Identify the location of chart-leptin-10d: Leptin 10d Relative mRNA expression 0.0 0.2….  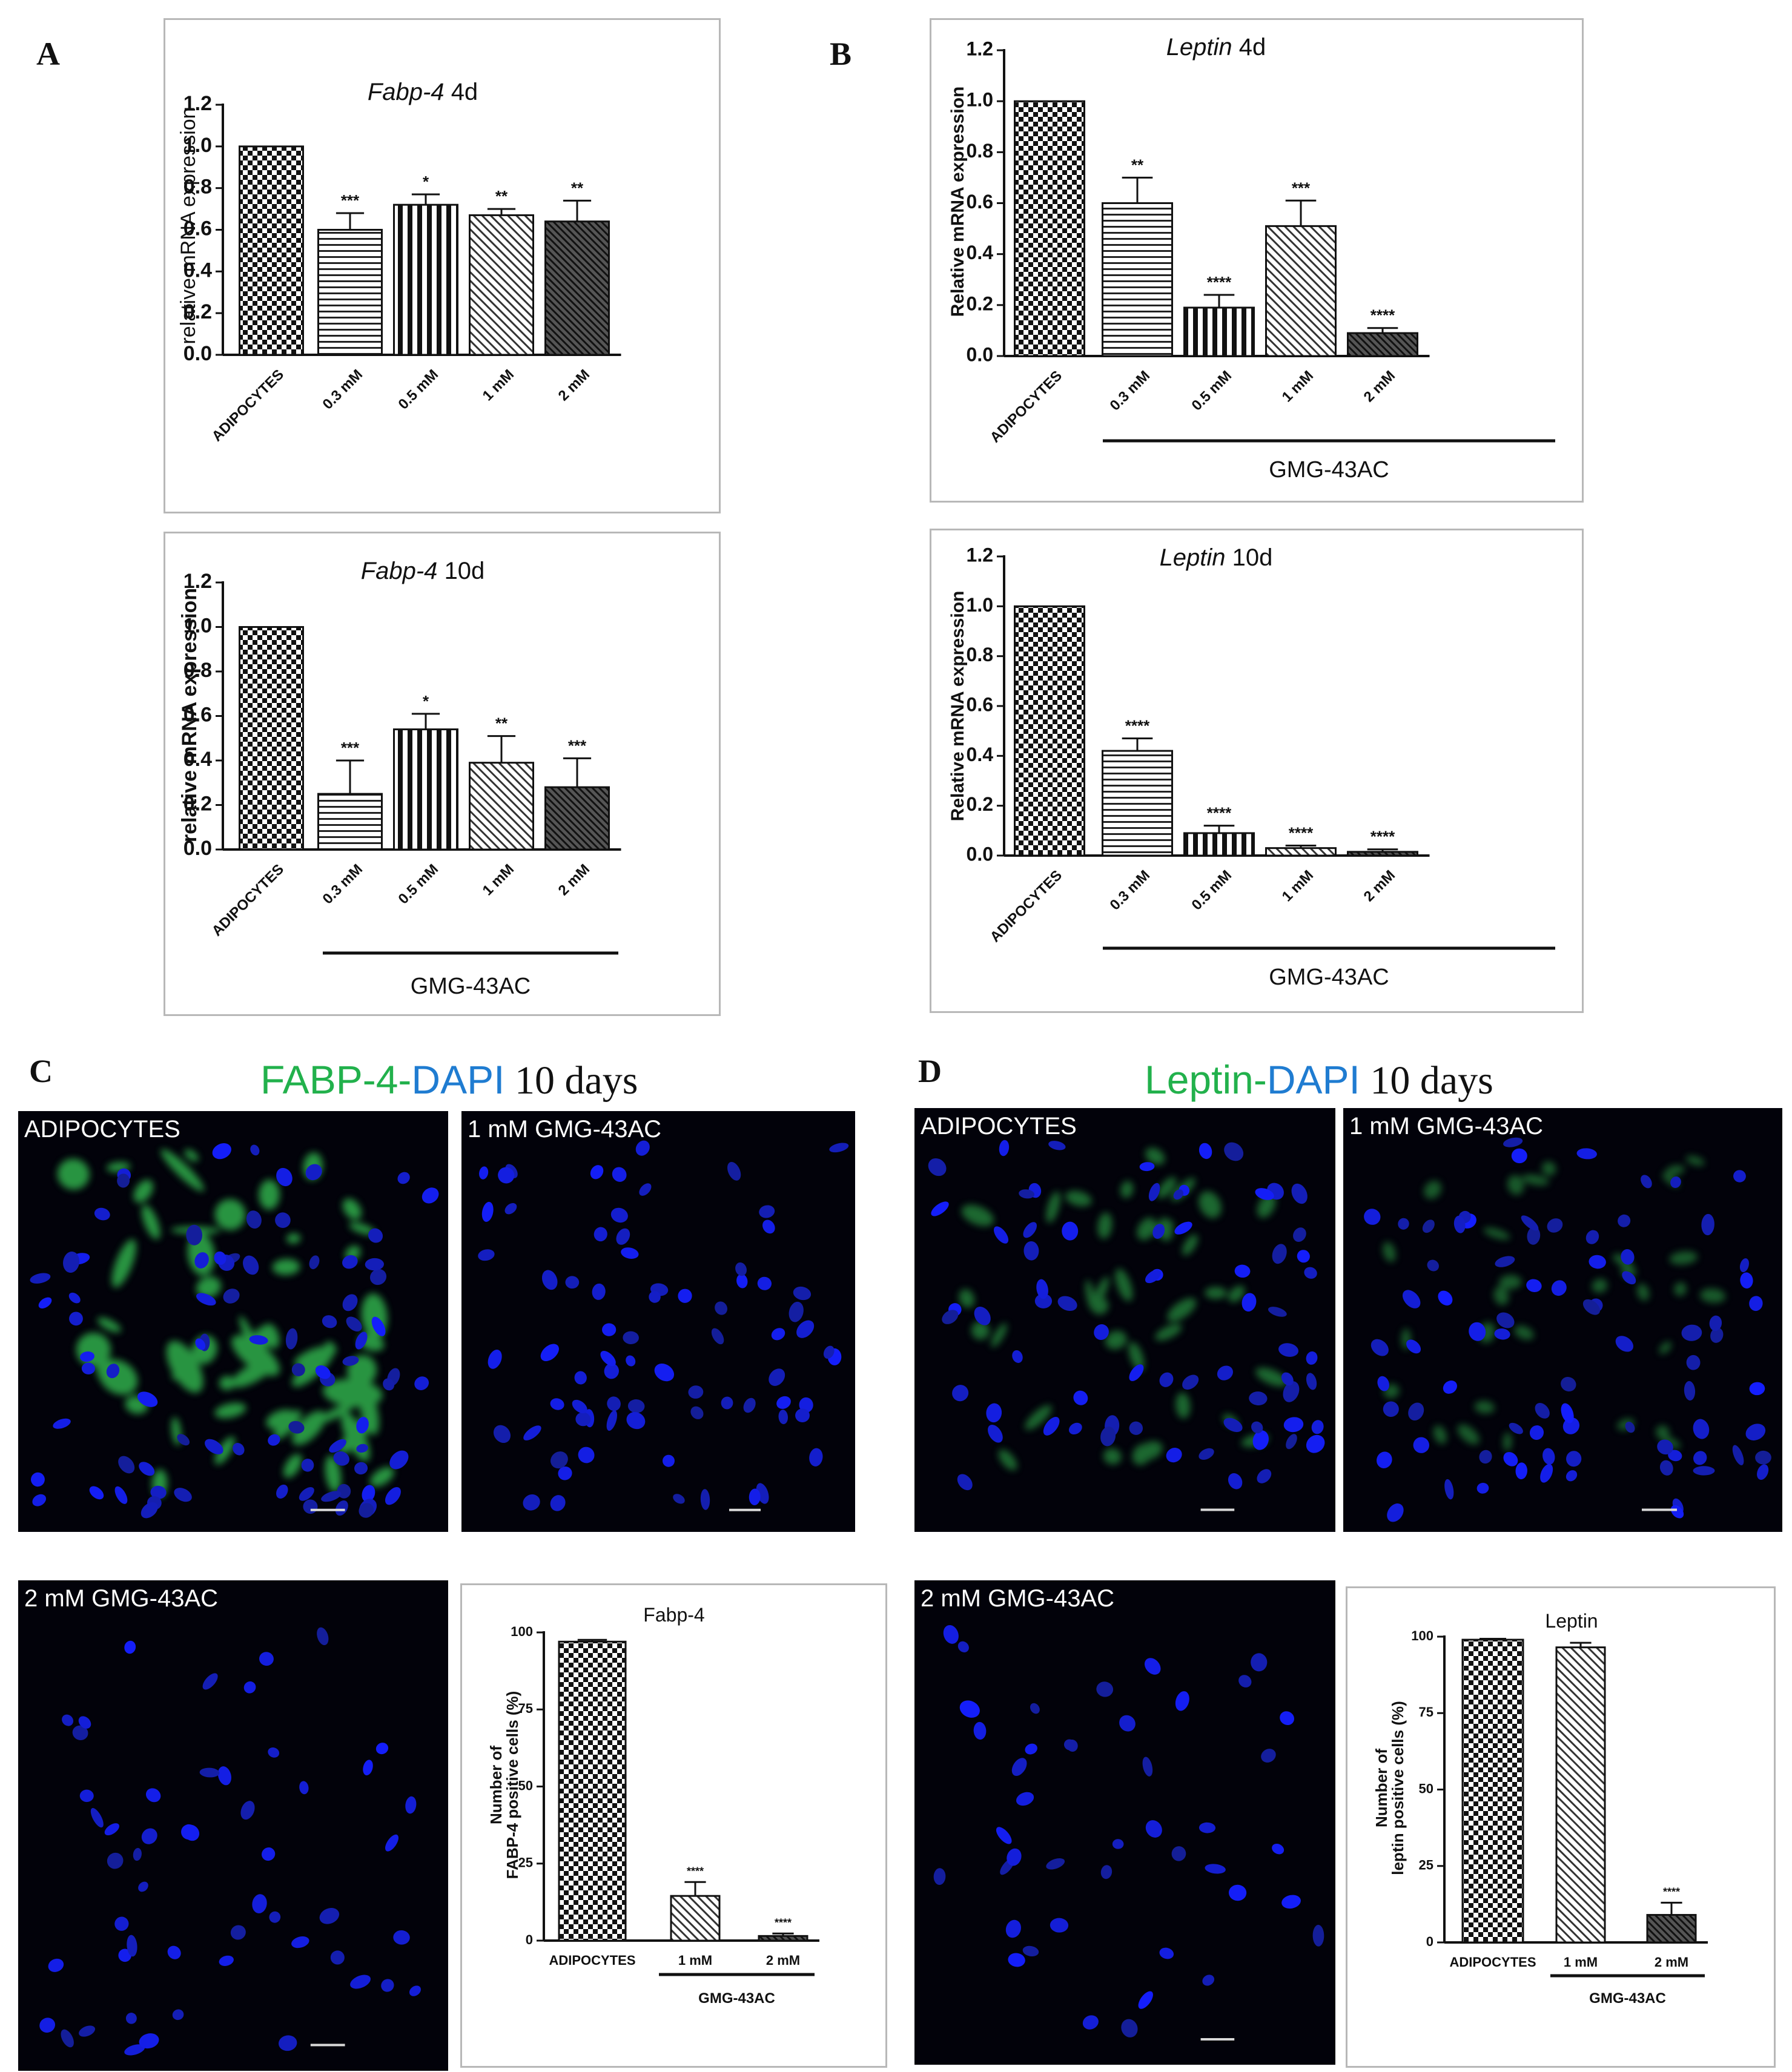
(1257, 771).